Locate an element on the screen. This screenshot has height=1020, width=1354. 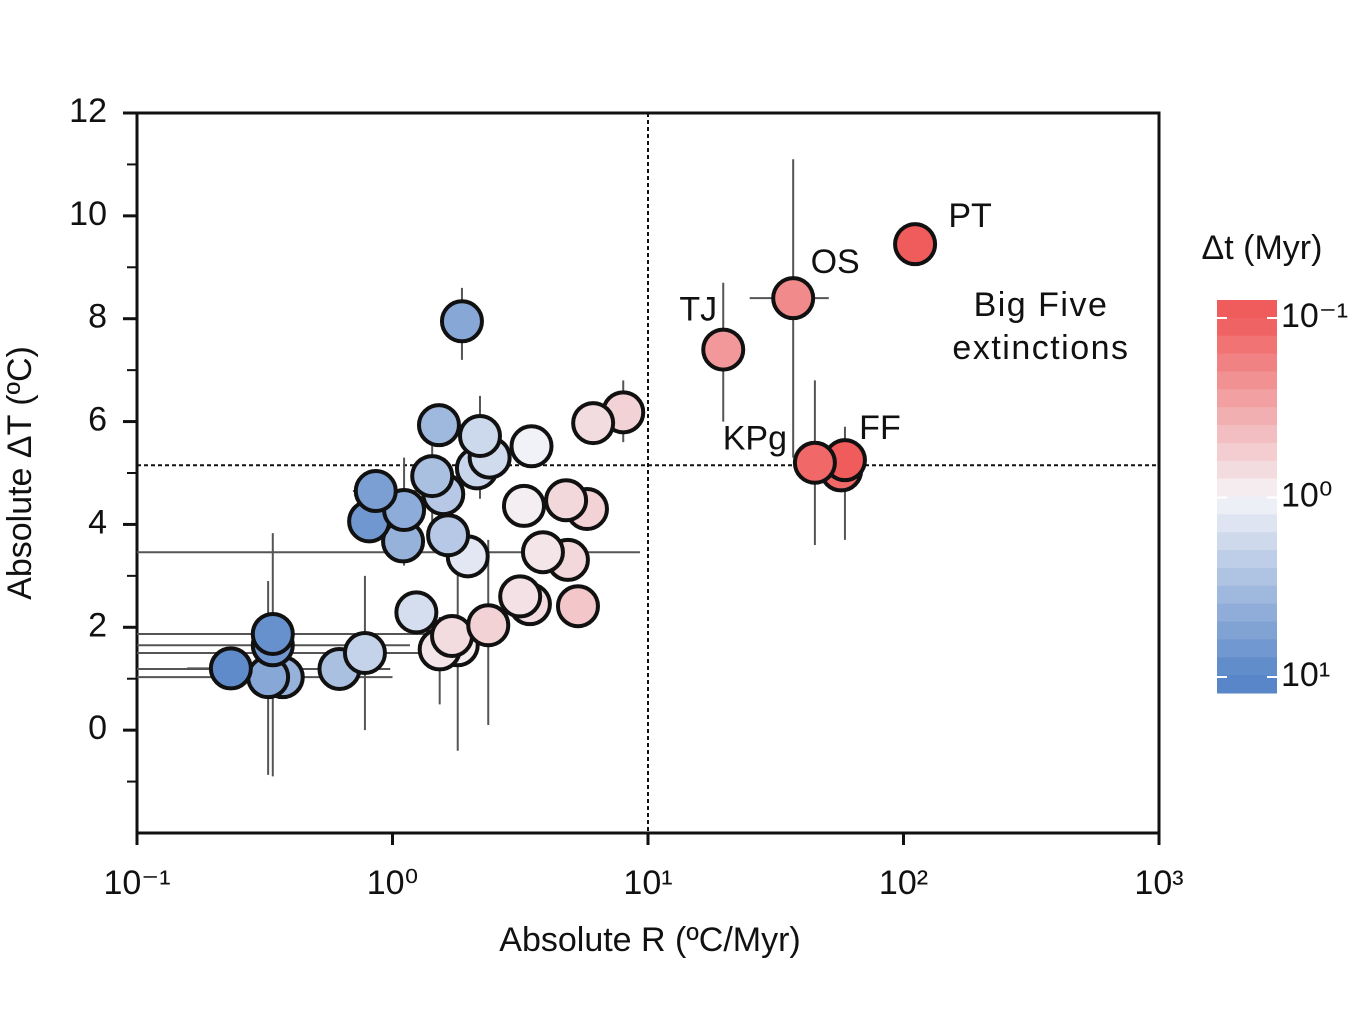
y-tick-label: 6 is located at coordinates (97, 420).